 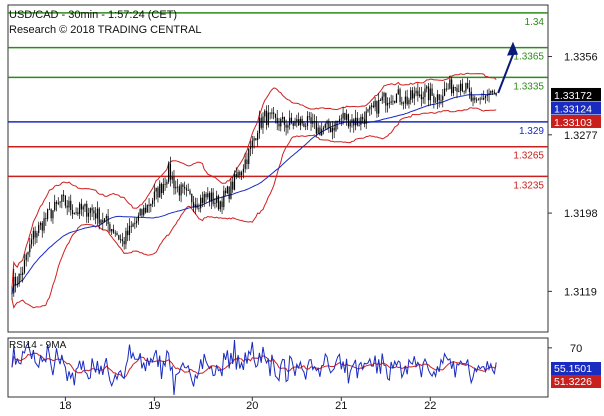 I want to click on x-tick-label: 21, so click(x=341, y=406).